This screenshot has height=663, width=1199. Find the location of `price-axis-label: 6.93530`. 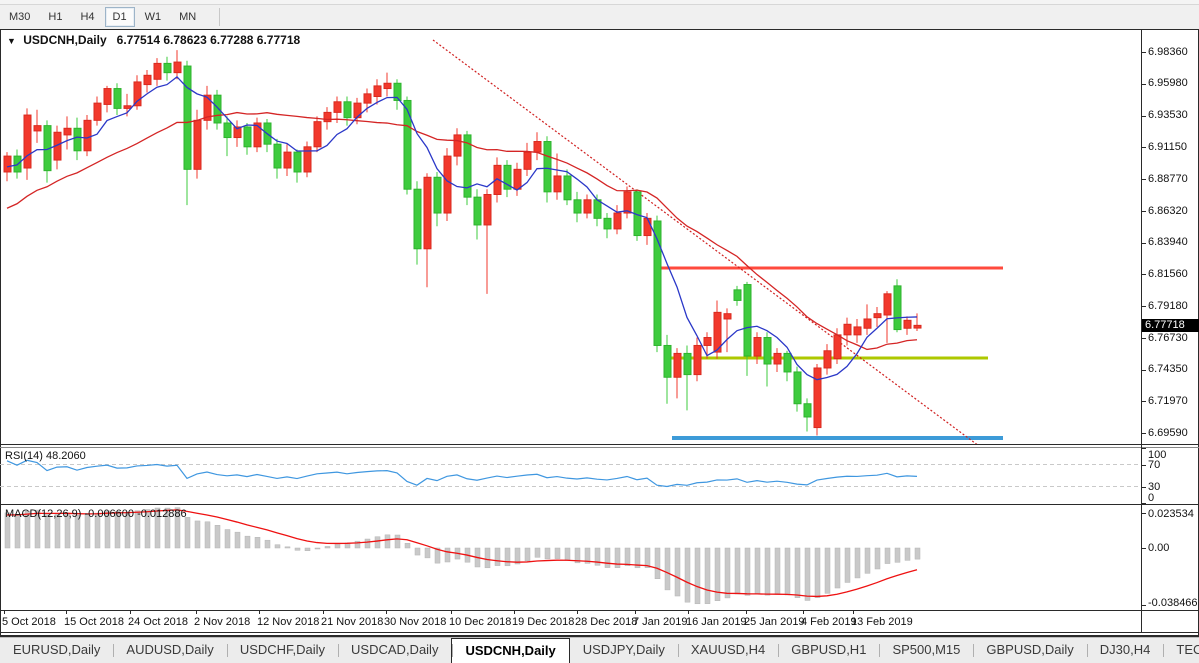

price-axis-label: 6.93530 is located at coordinates (1168, 115).